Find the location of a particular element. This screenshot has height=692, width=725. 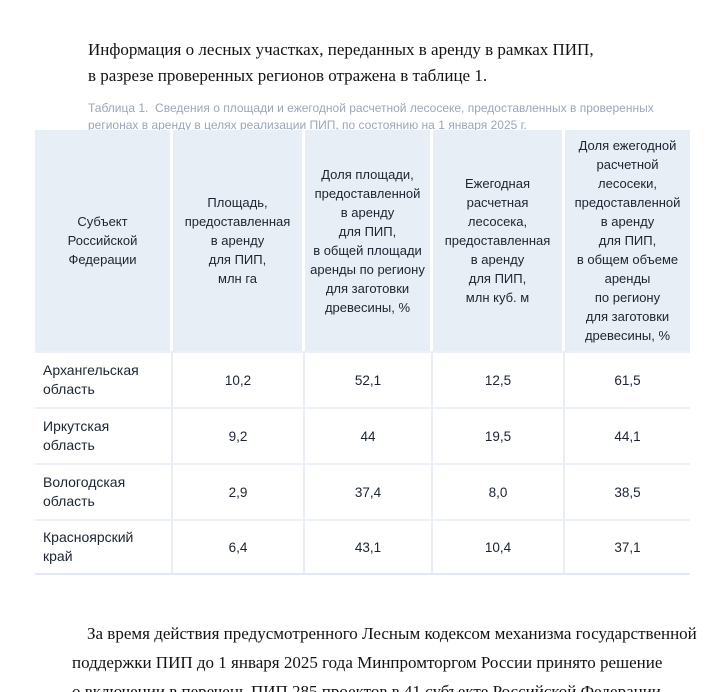

value-cell: 37,1 is located at coordinates (627, 547).